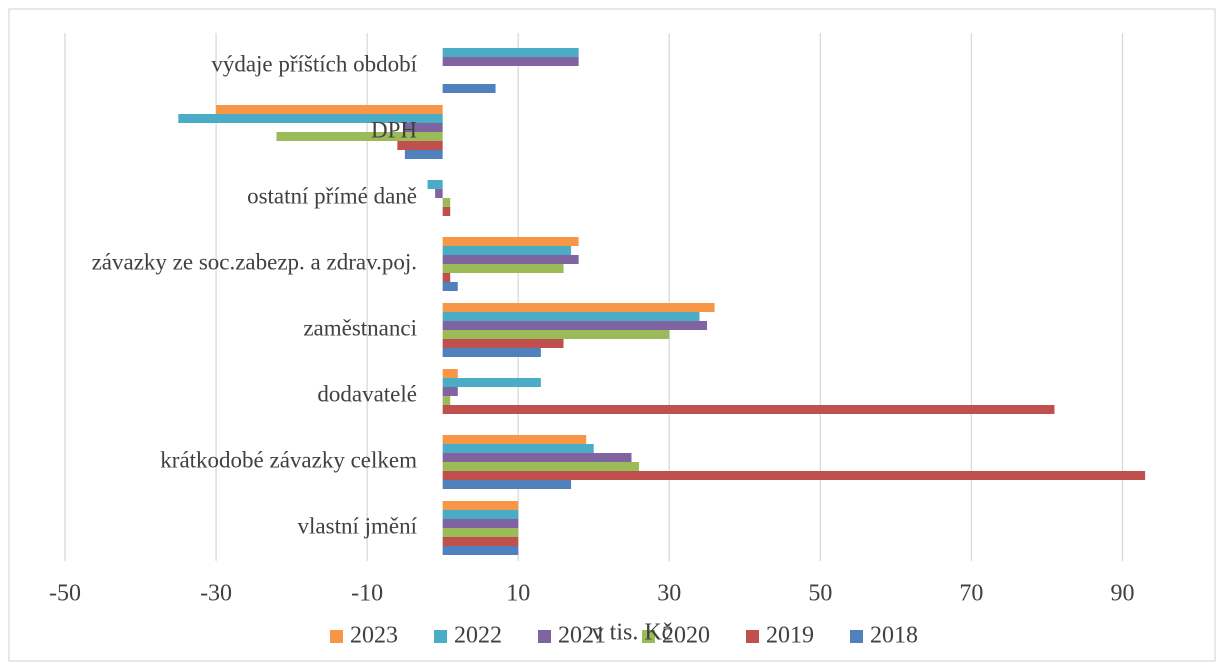 The height and width of the screenshot is (670, 1225). Describe the element at coordinates (216, 594) in the screenshot. I see `x-tick-label: -30` at that location.